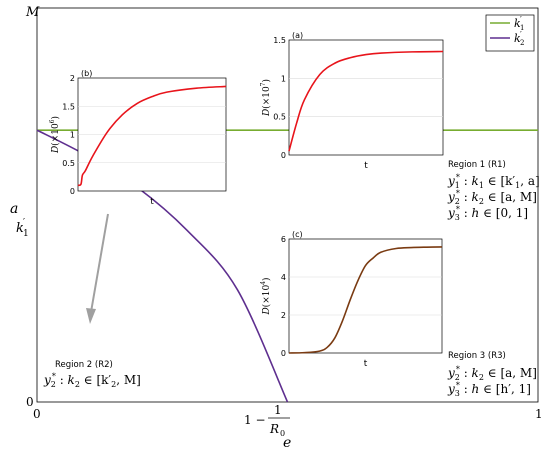 The height and width of the screenshot is (453, 550). Describe the element at coordinates (92, 380) in the screenshot. I see `region-condition: y2* : k2 ∈ [k′2, M]` at that location.